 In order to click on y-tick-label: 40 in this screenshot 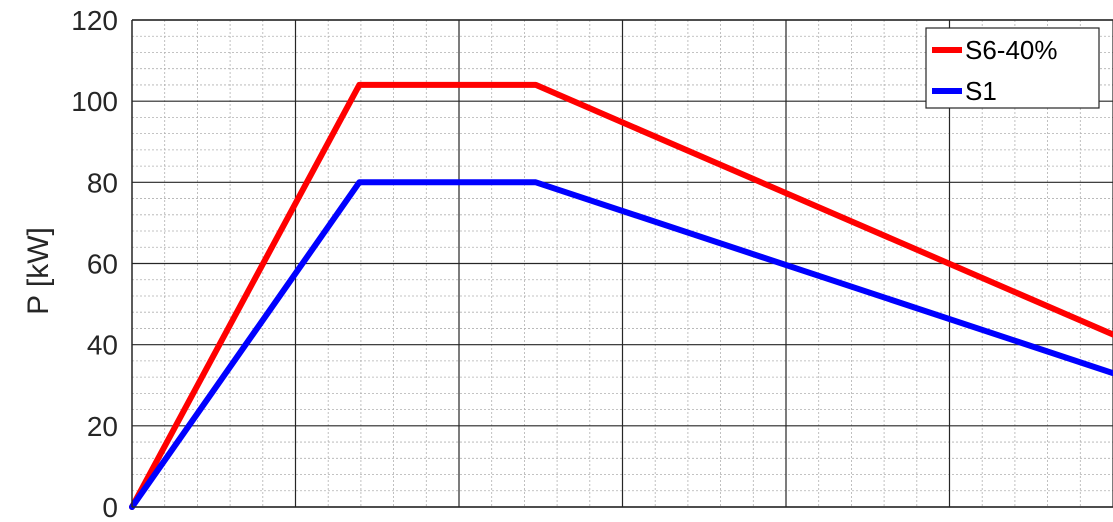, I will do `click(102, 345)`.